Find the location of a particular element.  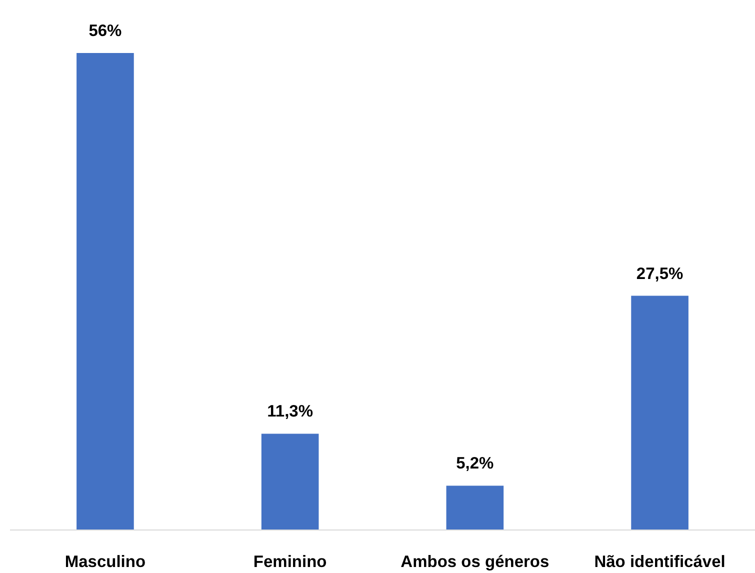

data-label: 27,5% is located at coordinates (660, 273).